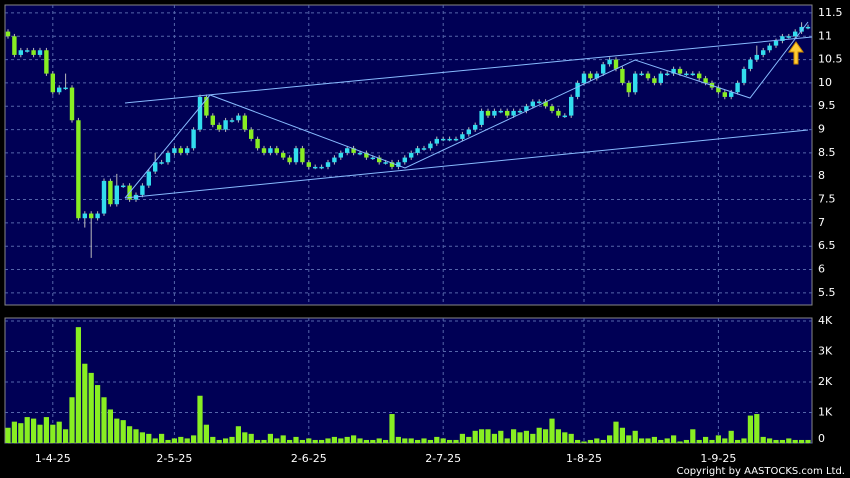 This screenshot has width=850, height=478. I want to click on y-tick-label: 6, so click(821, 269).